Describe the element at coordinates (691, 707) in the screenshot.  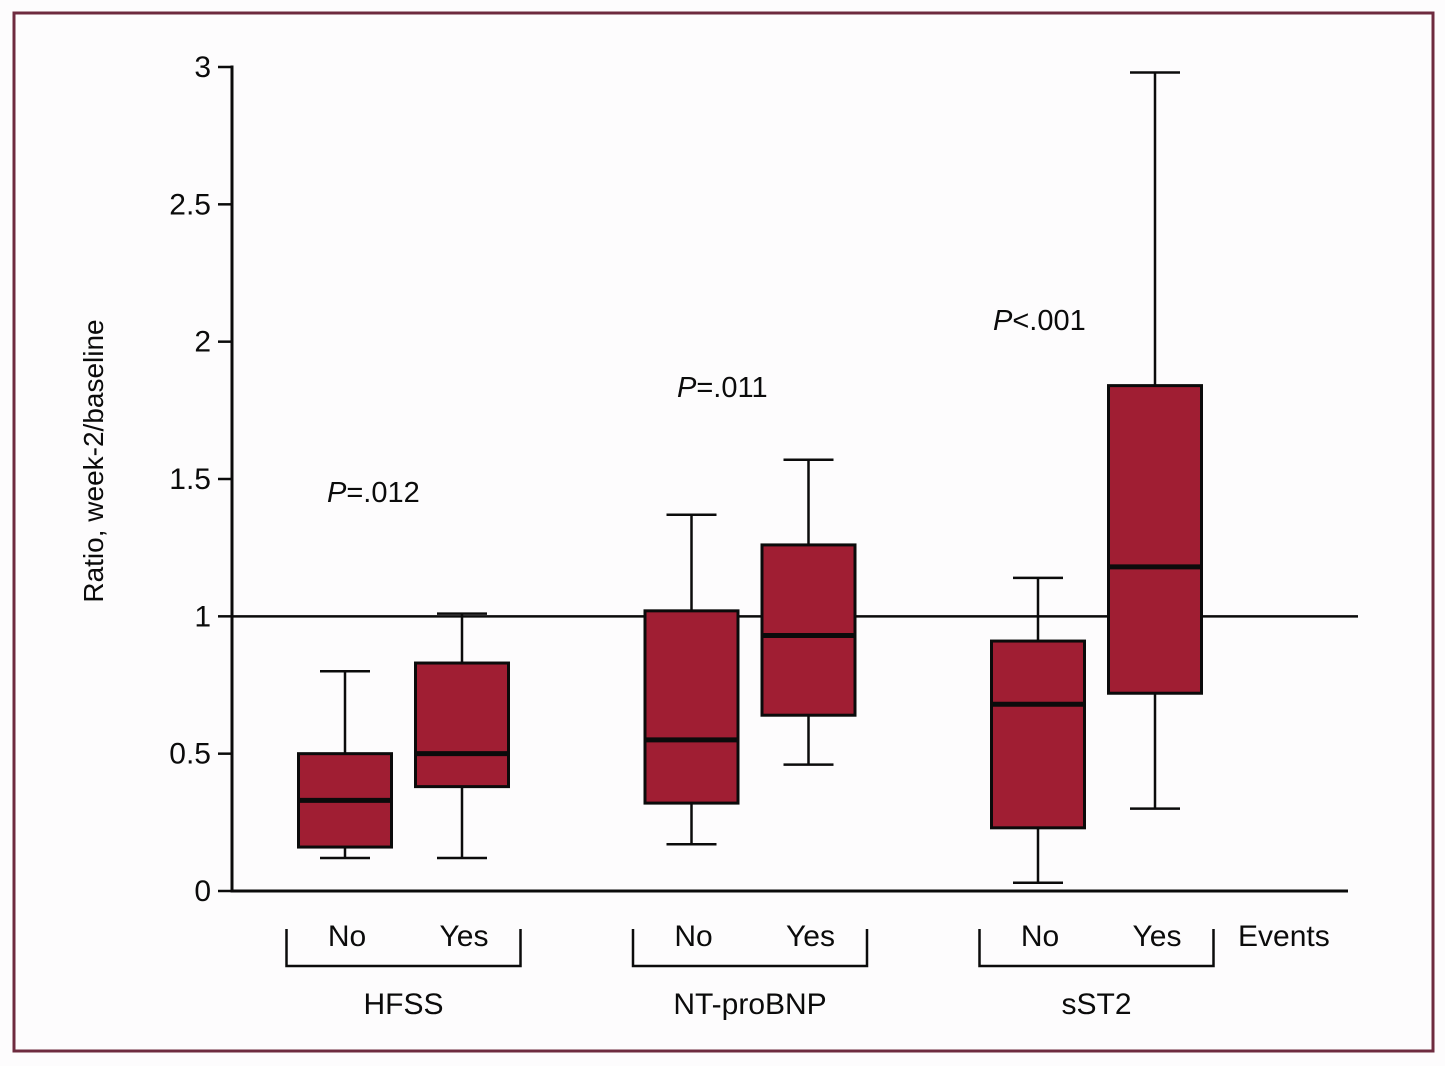
I see `box-nt-probnp-no` at that location.